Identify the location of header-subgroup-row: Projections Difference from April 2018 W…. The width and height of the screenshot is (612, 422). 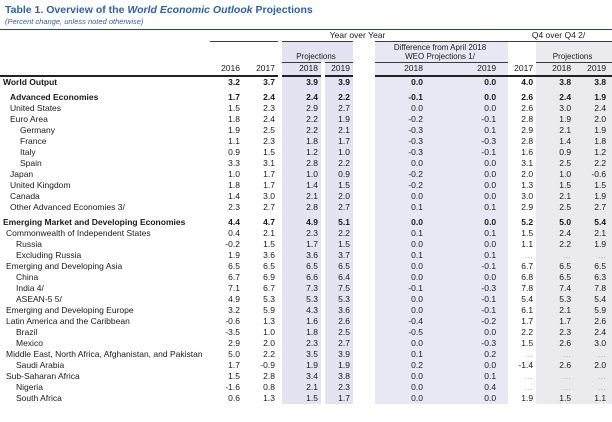
(306, 52).